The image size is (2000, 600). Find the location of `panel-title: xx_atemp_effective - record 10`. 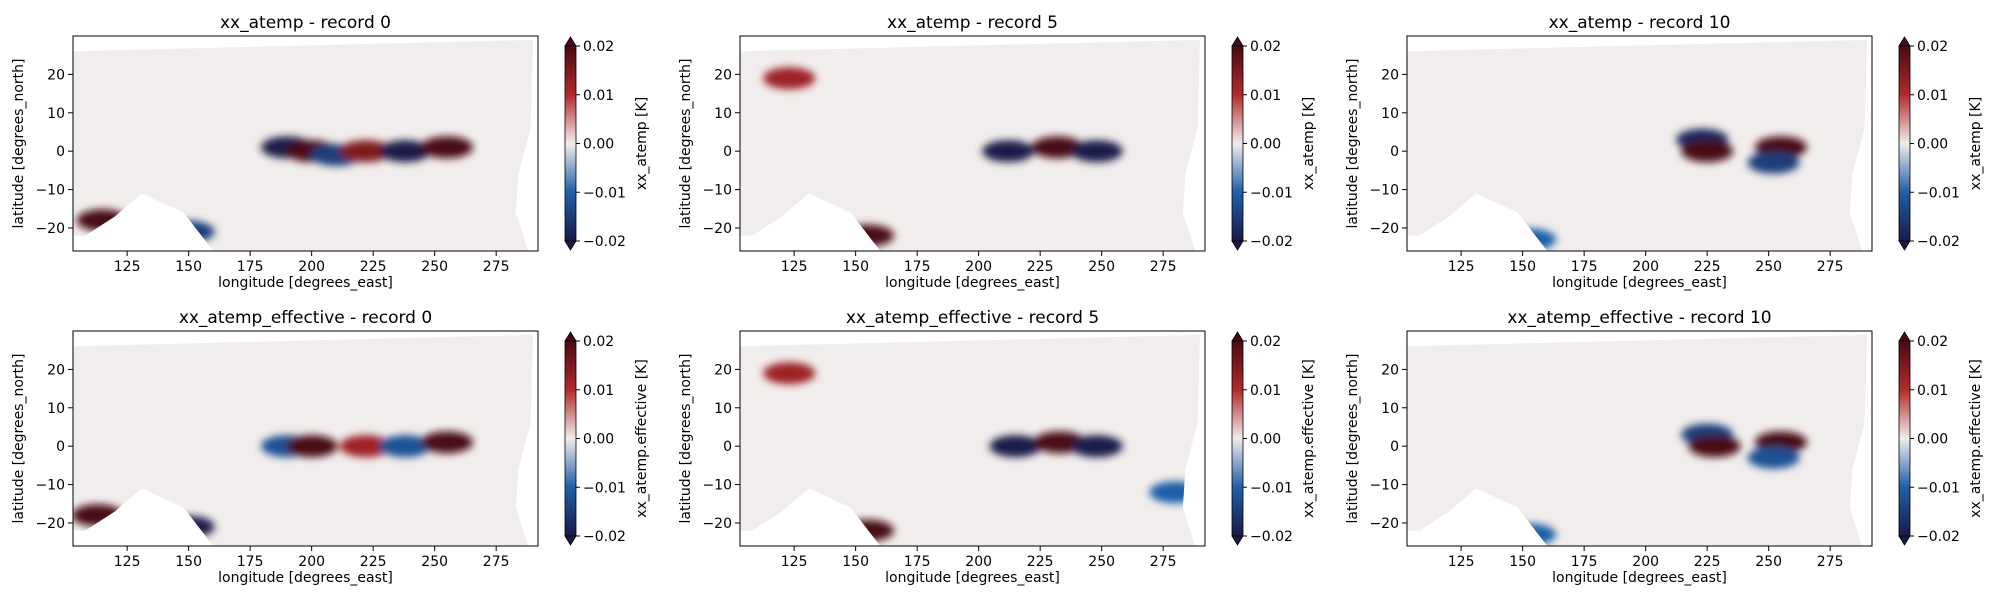

panel-title: xx_atemp_effective - record 10 is located at coordinates (1639, 318).